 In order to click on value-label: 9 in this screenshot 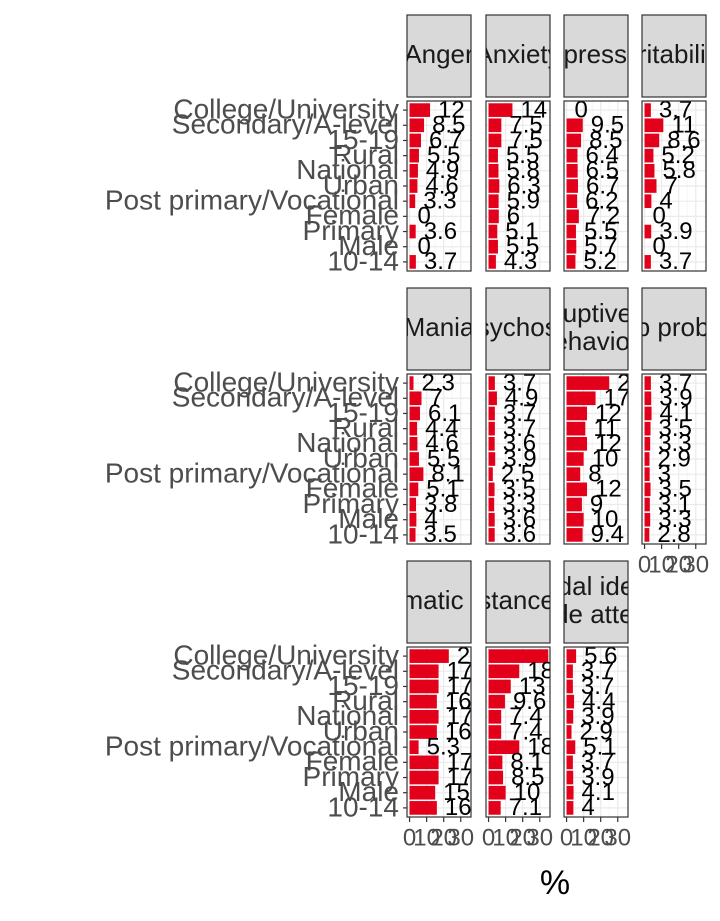, I will do `click(596, 504)`.